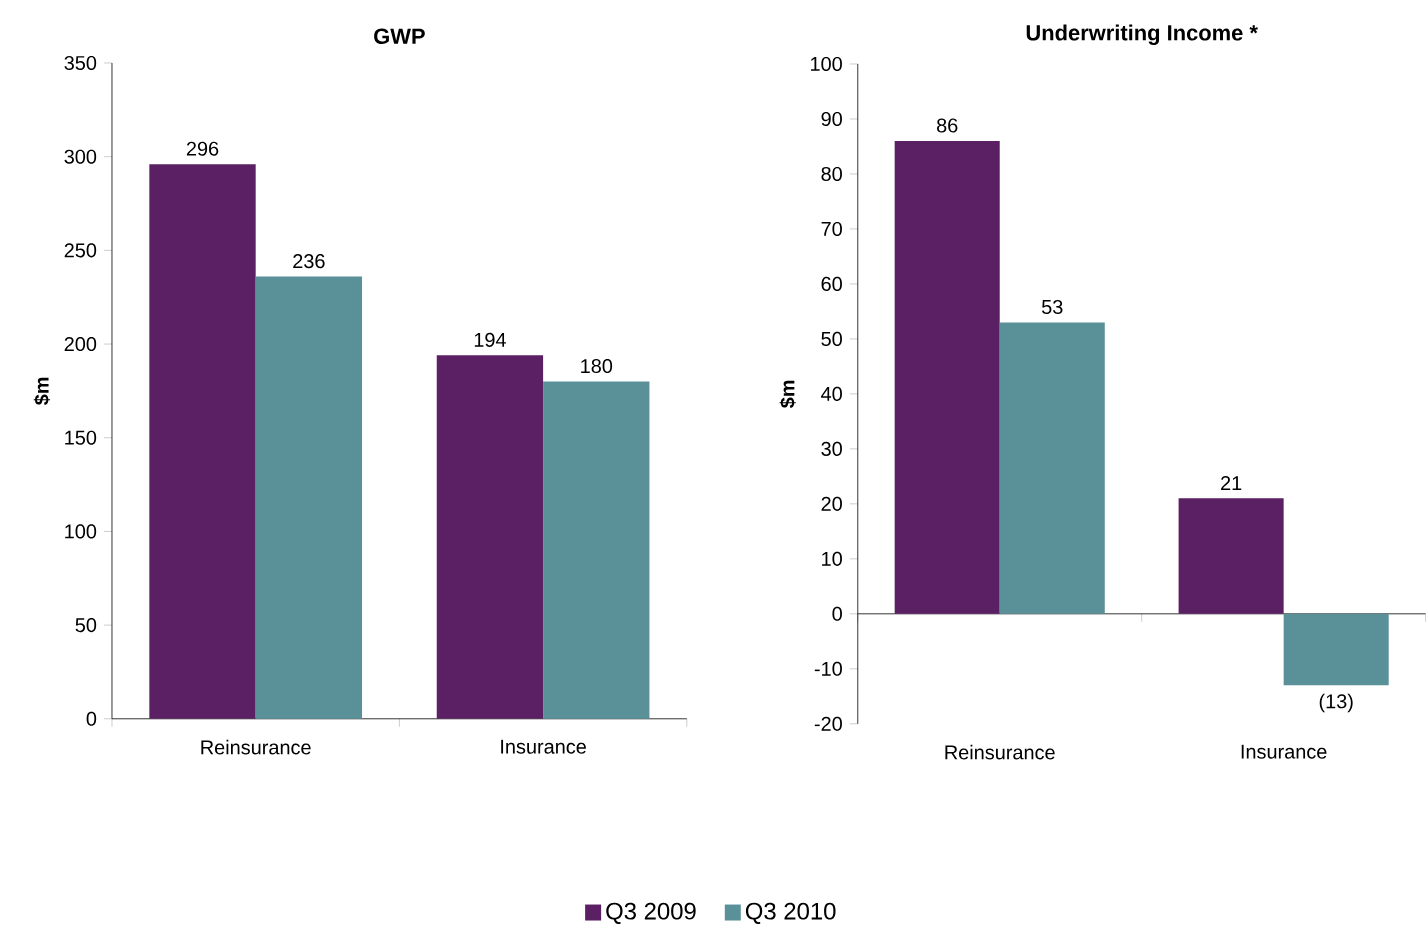 Image resolution: width=1426 pixels, height=935 pixels. What do you see at coordinates (399, 36) in the screenshot?
I see `chart-title: GWP` at bounding box center [399, 36].